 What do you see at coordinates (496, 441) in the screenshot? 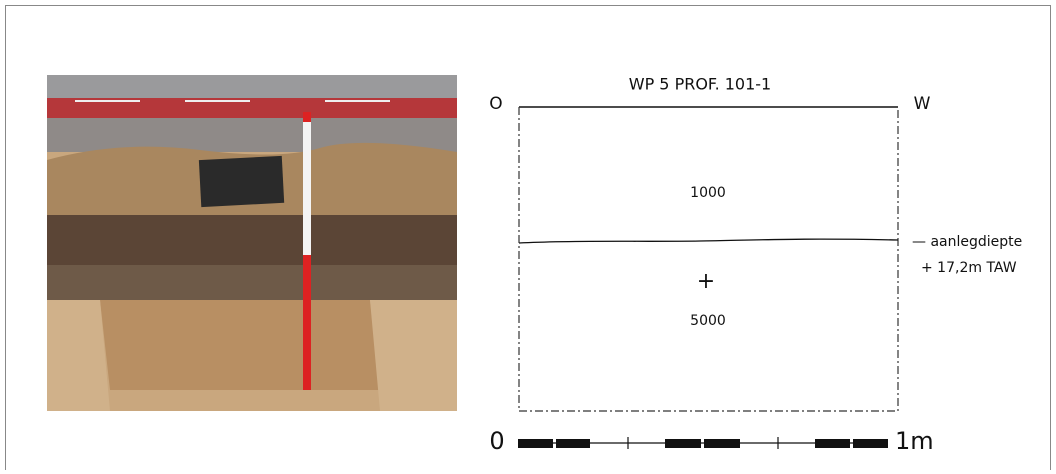
I see `scale-start: 0` at bounding box center [496, 441].